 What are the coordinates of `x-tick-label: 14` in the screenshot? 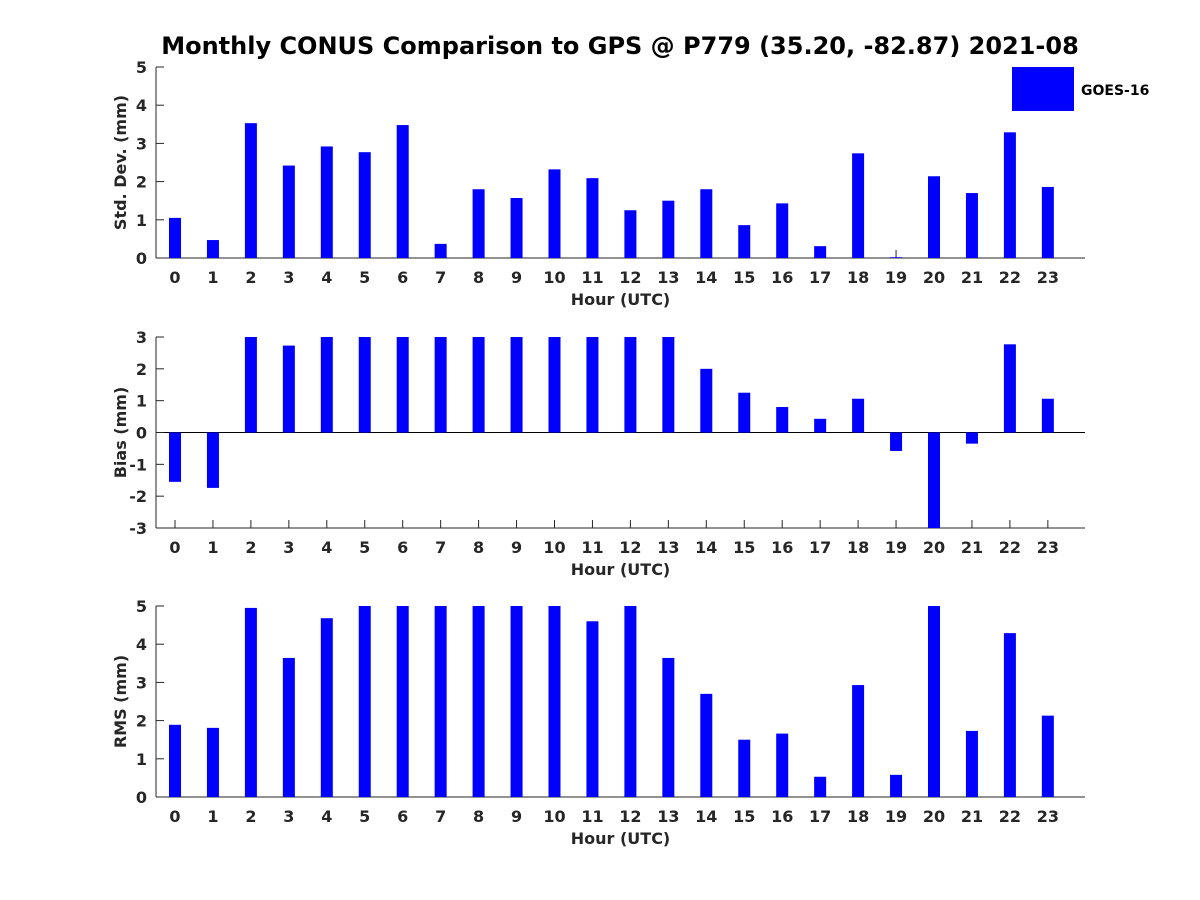 It's located at (706, 547).